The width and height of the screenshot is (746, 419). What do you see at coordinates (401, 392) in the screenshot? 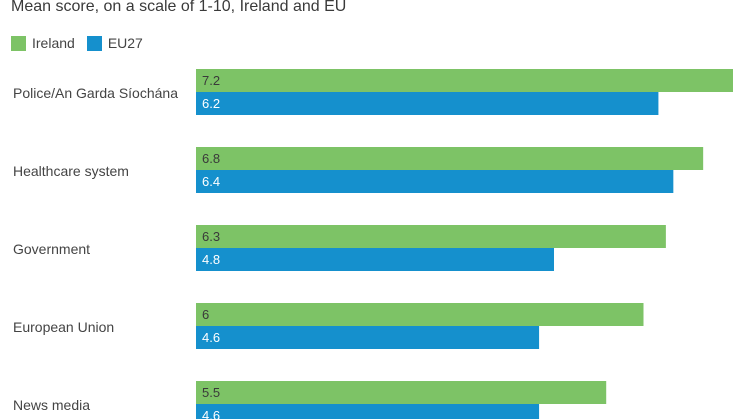
I see `bar-ireland-news-media` at bounding box center [401, 392].